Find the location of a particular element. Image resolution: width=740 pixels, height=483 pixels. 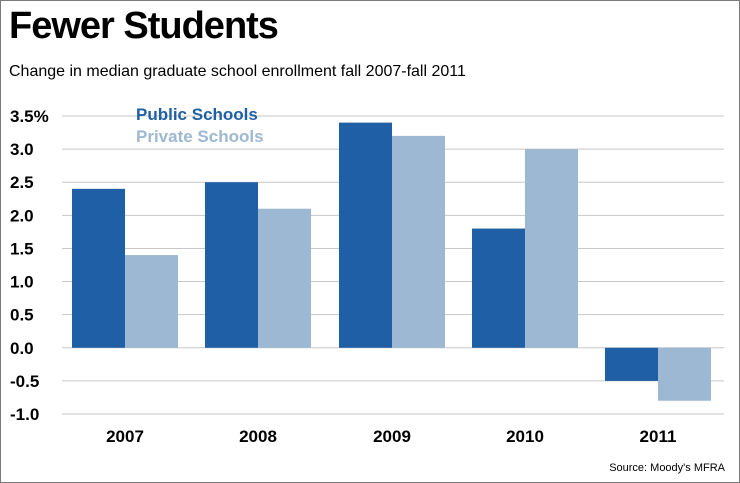

y-tick-label: 0.5 is located at coordinates (22, 315).